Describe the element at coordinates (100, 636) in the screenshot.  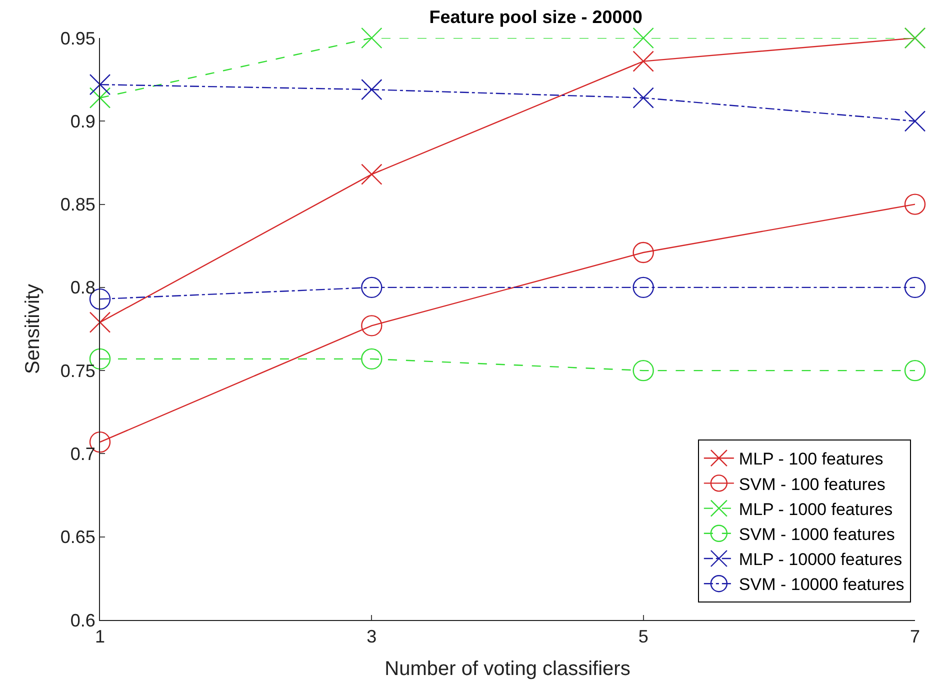
I see `x-tick-label: 1` at that location.